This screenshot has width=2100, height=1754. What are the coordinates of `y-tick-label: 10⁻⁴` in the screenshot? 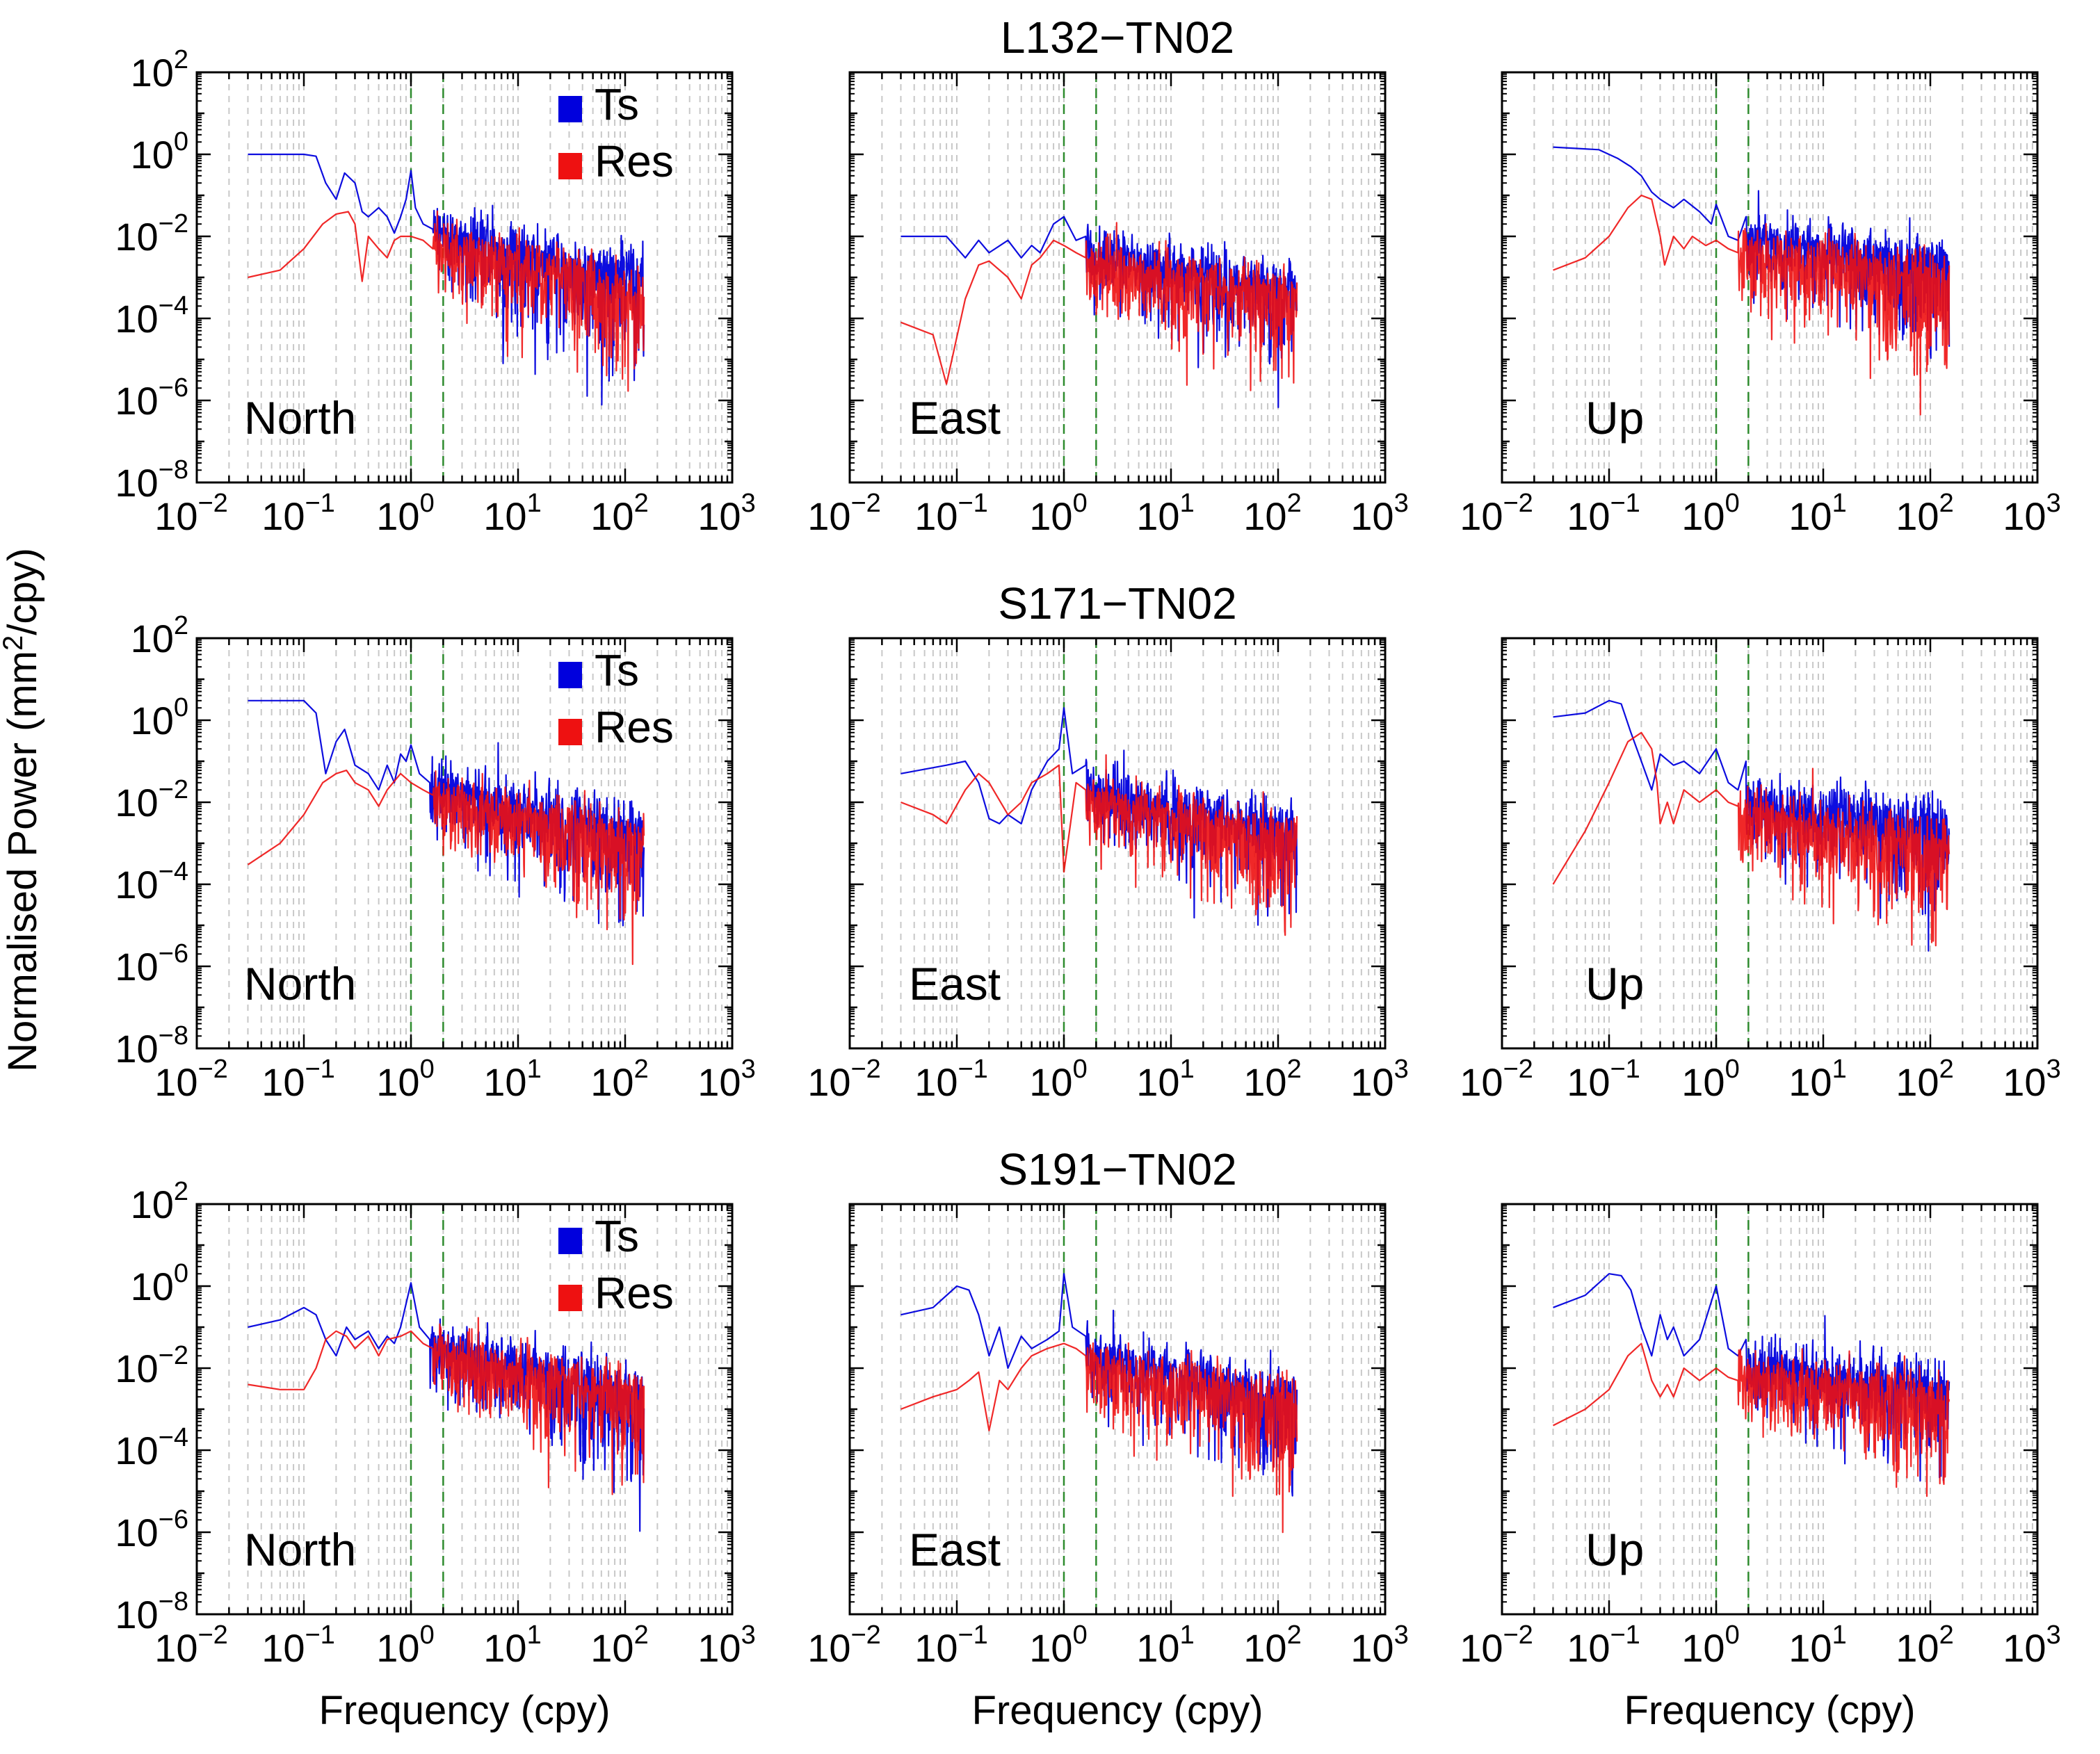 It's located at (151, 316).